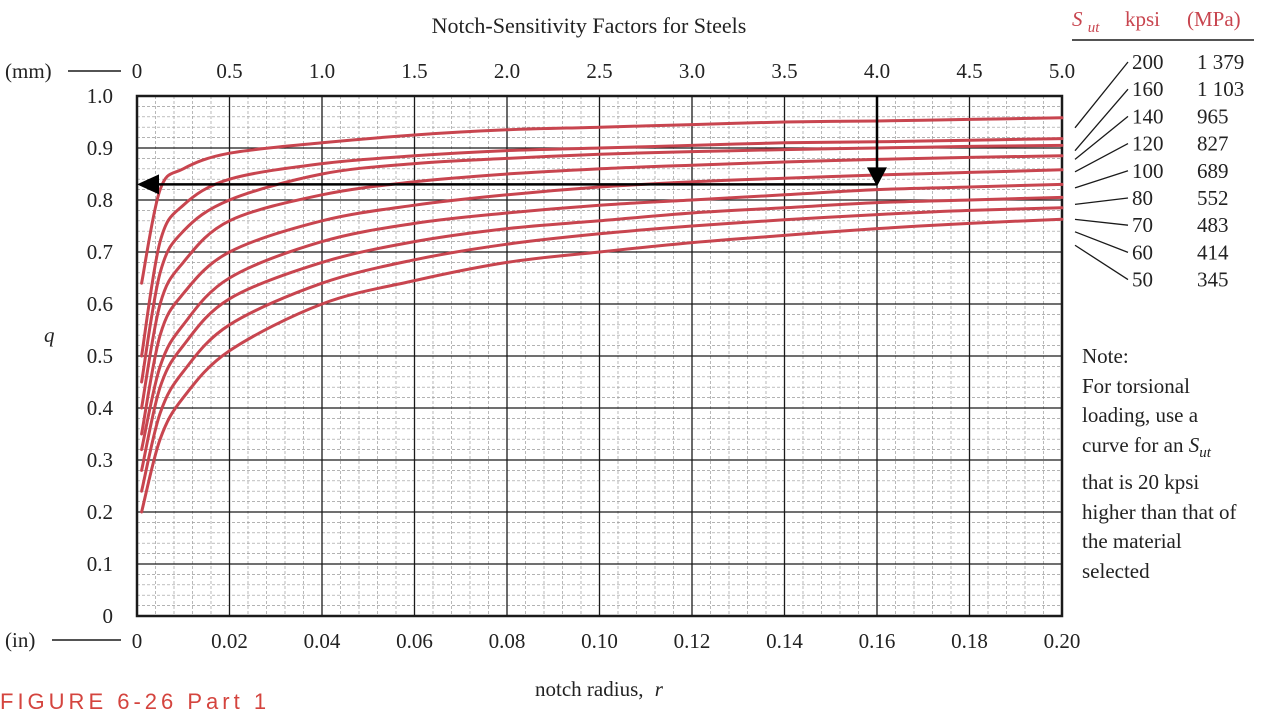 The image size is (1267, 714). I want to click on y-tick-label: 0.2, so click(100, 512).